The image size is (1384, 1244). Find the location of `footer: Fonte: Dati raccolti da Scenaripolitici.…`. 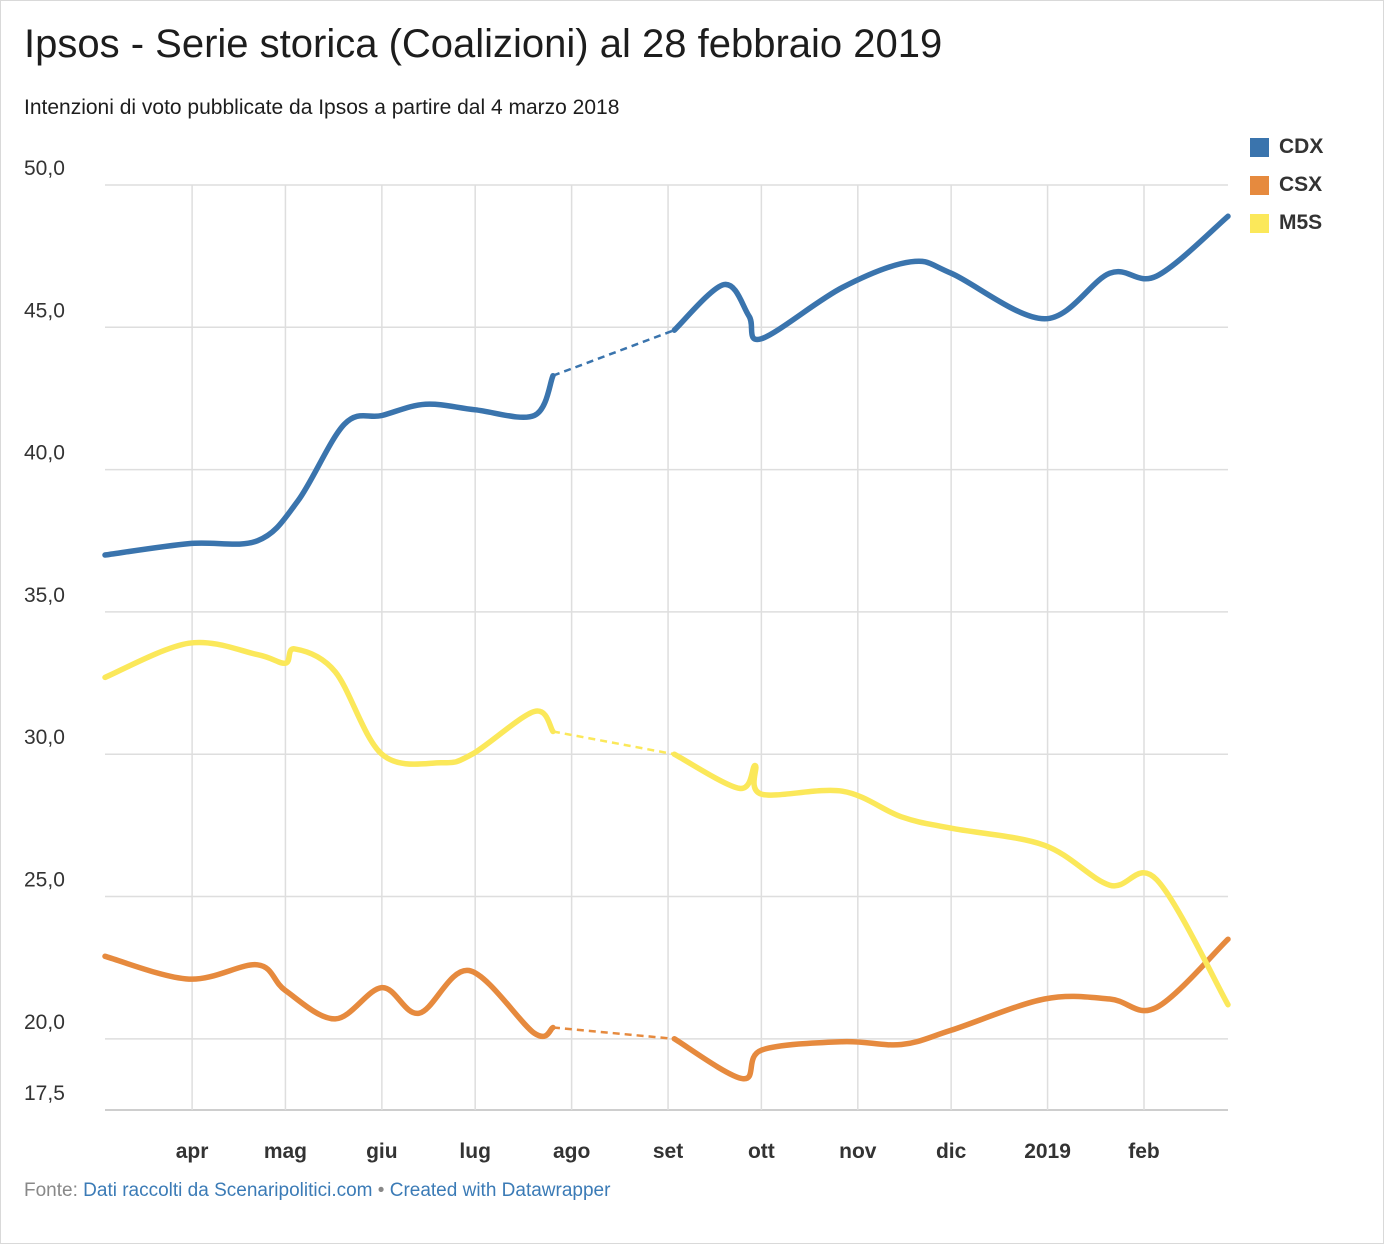

footer: Fonte: Dati raccolti da Scenaripolitici.… is located at coordinates (317, 1191).